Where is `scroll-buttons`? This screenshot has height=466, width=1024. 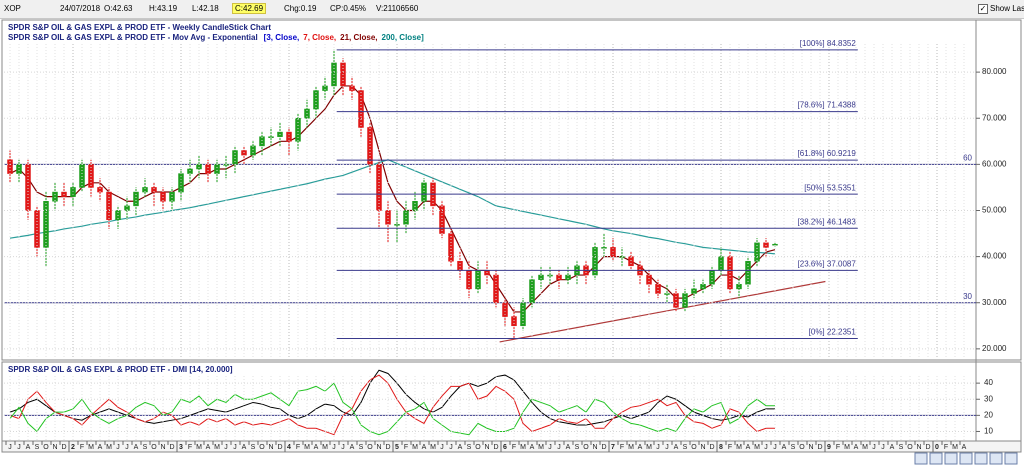 scroll-buttons is located at coordinates (966, 458).